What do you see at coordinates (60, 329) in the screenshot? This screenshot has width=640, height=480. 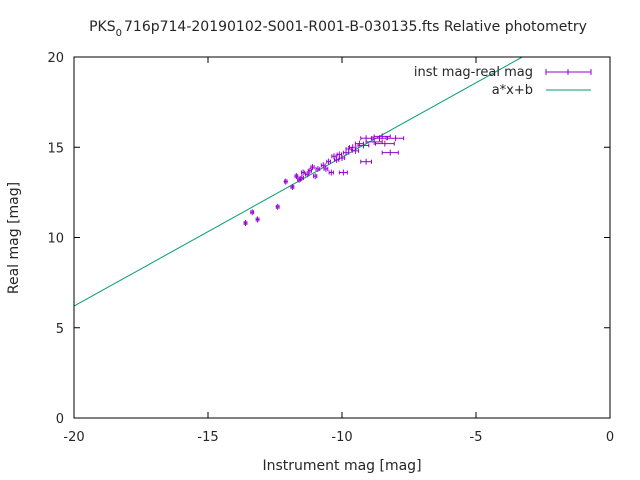 I see `y-tick-label: 5` at bounding box center [60, 329].